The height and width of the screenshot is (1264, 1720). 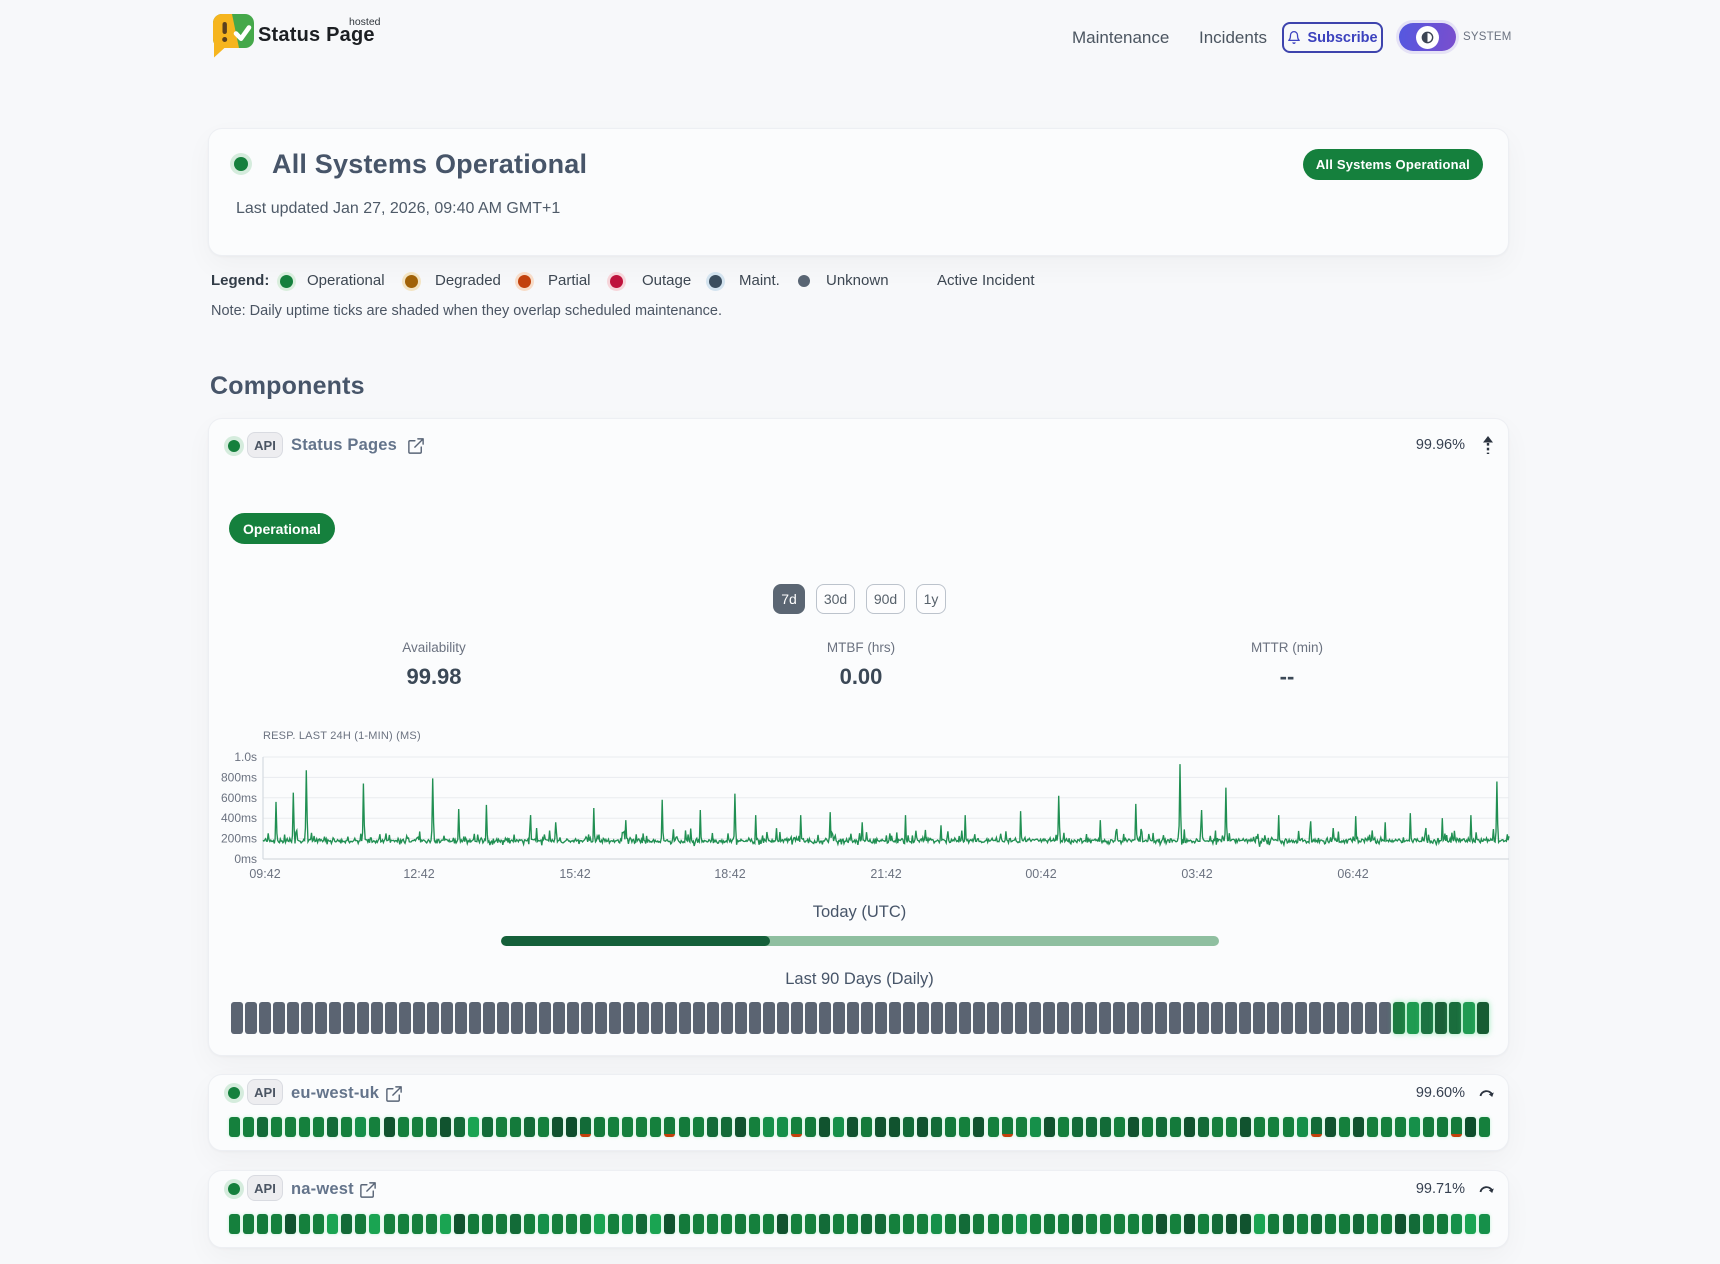 What do you see at coordinates (245, 859) in the screenshot?
I see `svg-text: 0ms` at bounding box center [245, 859].